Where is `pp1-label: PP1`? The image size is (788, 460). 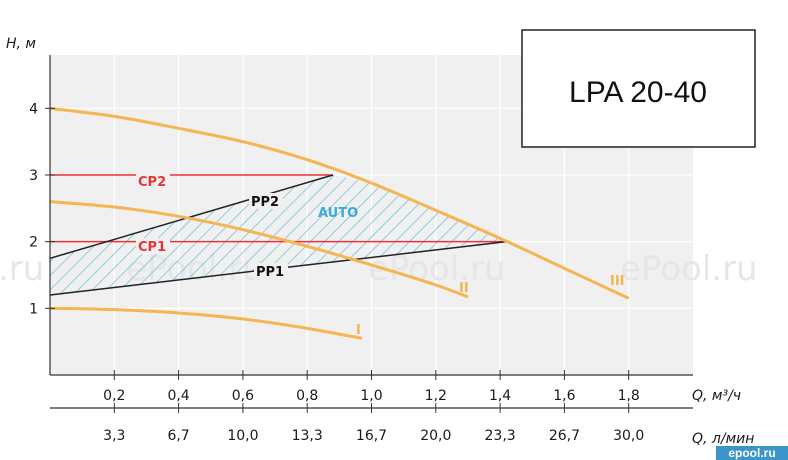 pp1-label: PP1 is located at coordinates (270, 272).